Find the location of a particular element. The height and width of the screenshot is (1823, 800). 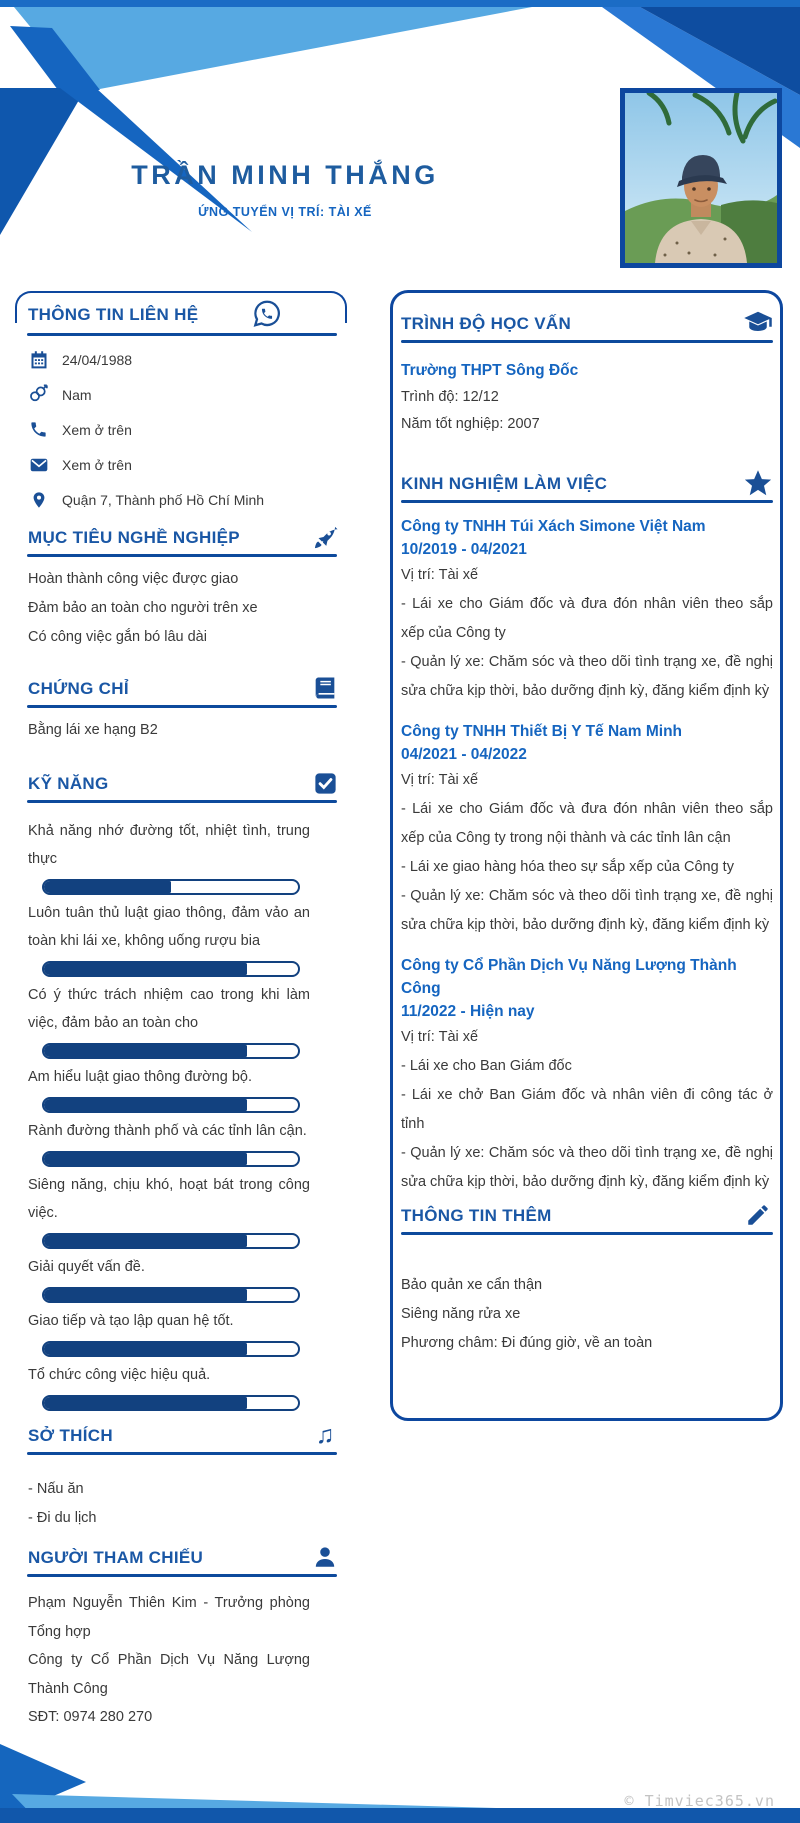

top-left-dark-sliver is located at coordinates (55, 58).